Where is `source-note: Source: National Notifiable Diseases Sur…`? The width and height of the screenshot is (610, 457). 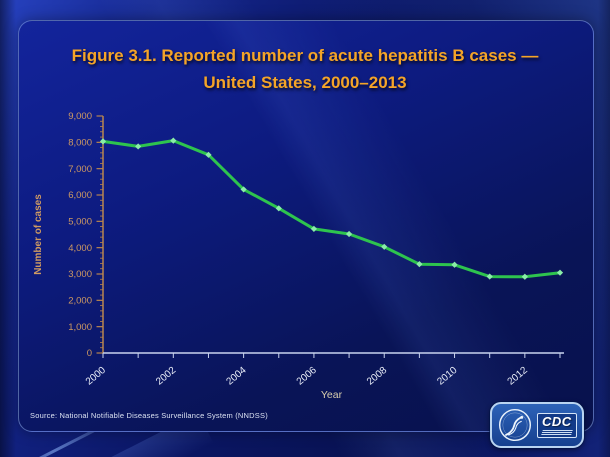 source-note: Source: National Notifiable Diseases Sur… is located at coordinates (149, 415).